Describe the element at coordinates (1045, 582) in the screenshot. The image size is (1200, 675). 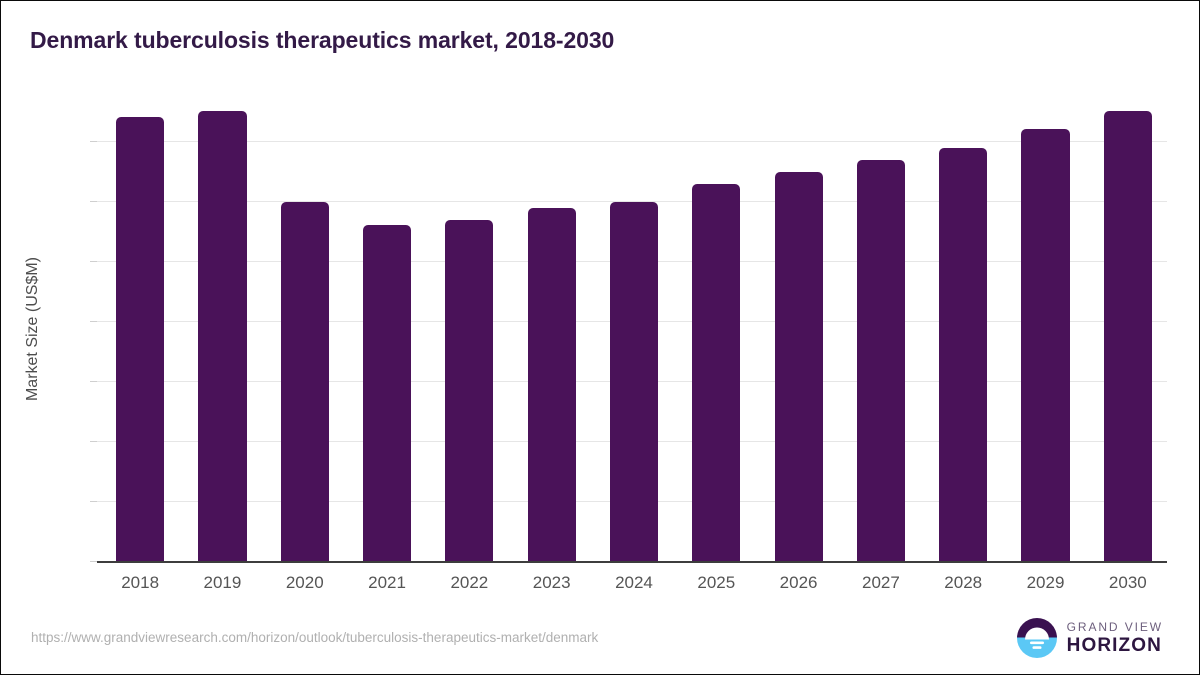
I see `x-tick-label-2029: 2029` at that location.